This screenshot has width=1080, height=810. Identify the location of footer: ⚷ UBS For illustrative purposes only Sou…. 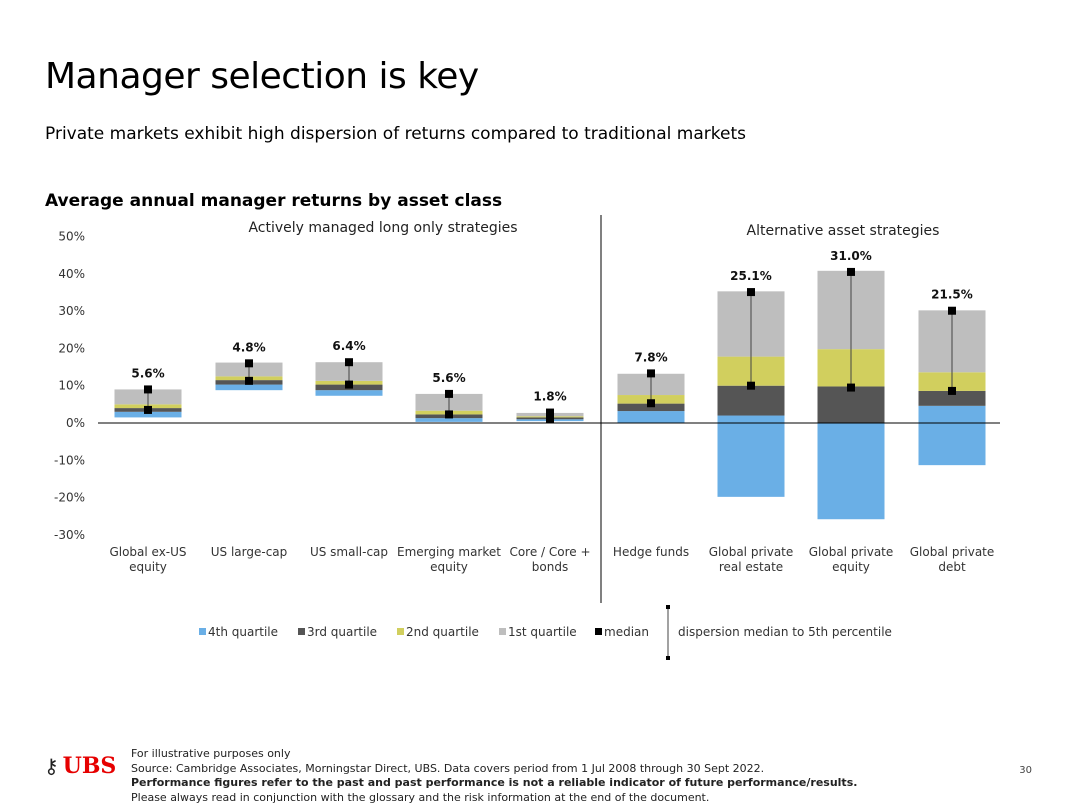
(540, 777).